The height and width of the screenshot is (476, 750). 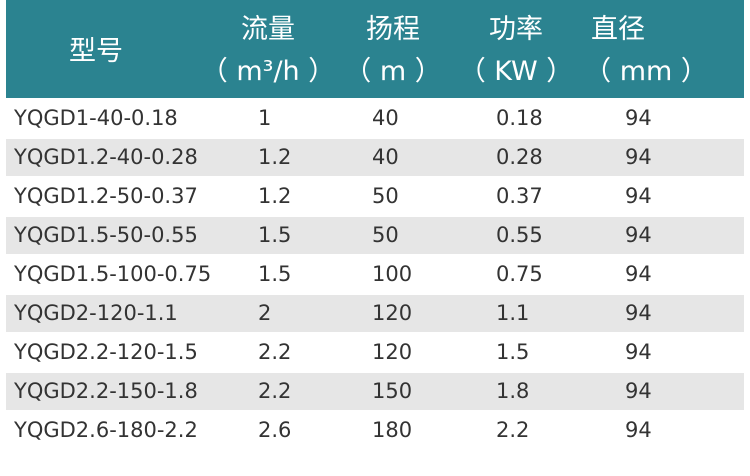 What do you see at coordinates (96, 51) in the screenshot?
I see `header-cell: 型号` at bounding box center [96, 51].